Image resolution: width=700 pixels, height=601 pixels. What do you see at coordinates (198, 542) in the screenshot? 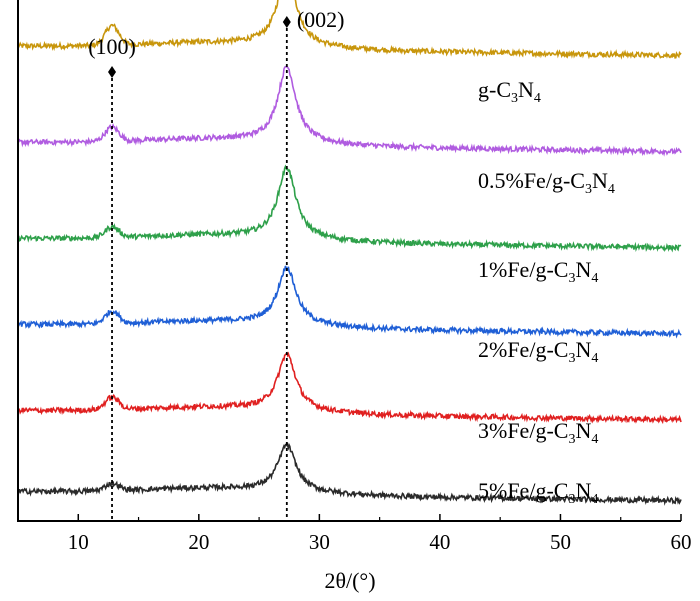
I see `x-tick-label-1: 20` at bounding box center [198, 542].